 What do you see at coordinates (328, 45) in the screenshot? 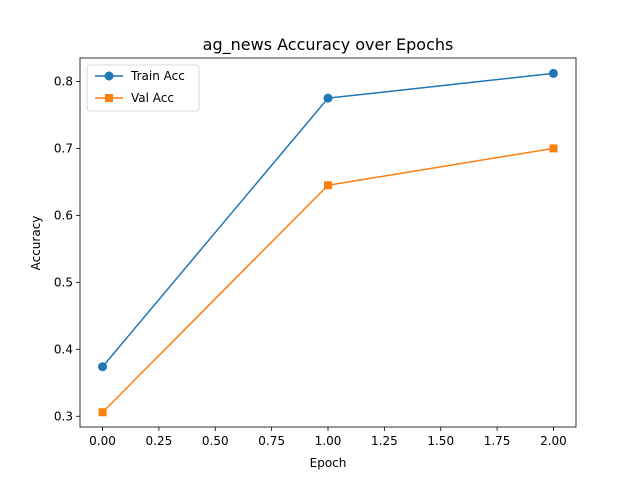
I see `chart-title: ag_news Accuracy over Epochs` at bounding box center [328, 45].